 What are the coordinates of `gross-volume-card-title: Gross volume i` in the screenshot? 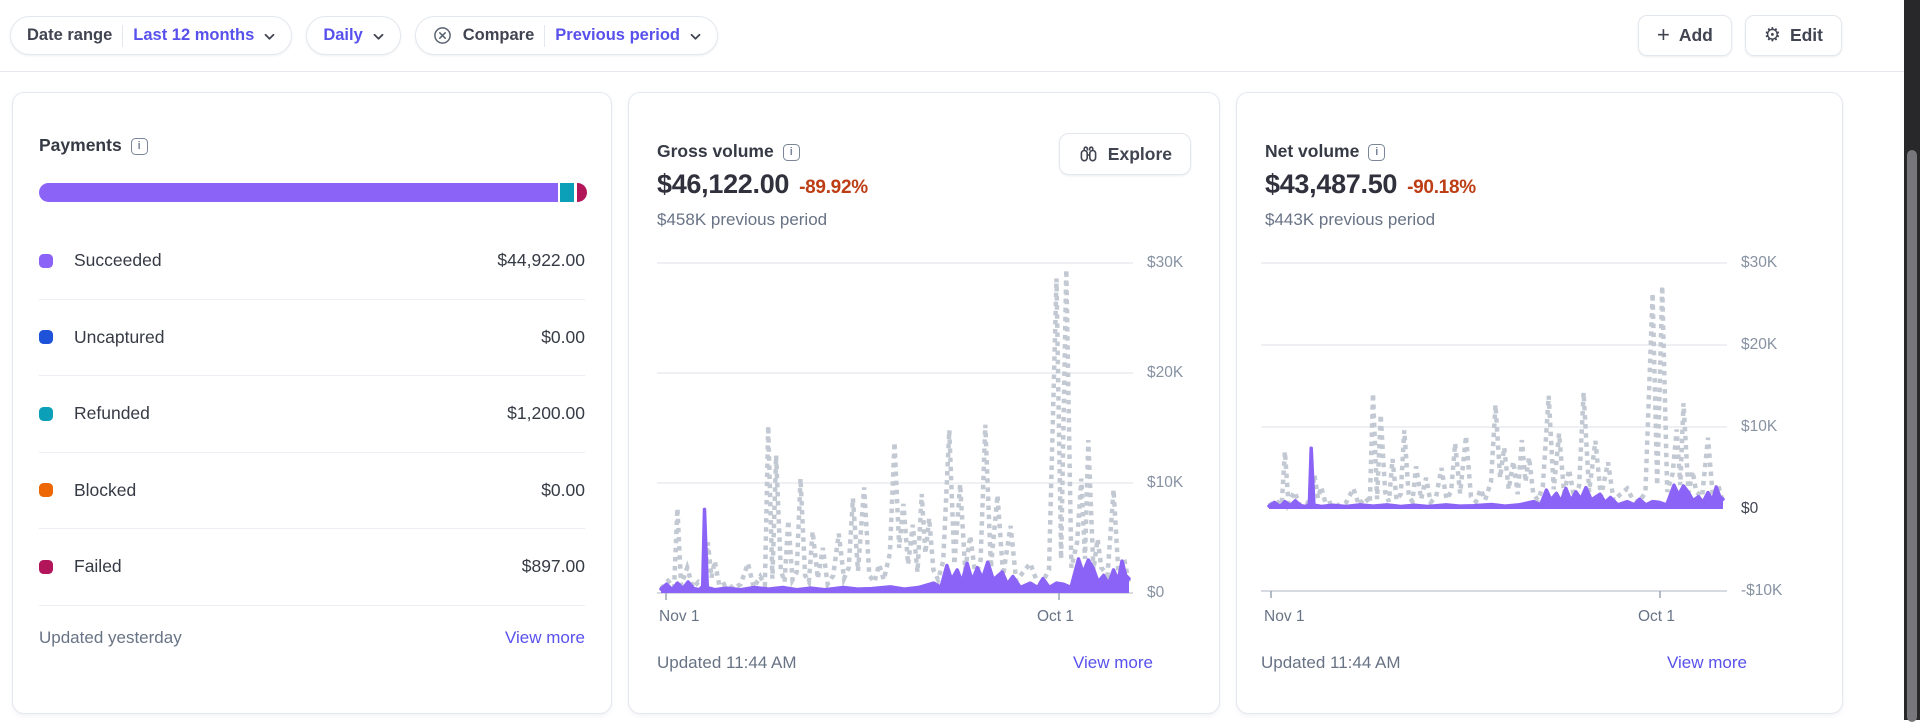 It's located at (728, 151).